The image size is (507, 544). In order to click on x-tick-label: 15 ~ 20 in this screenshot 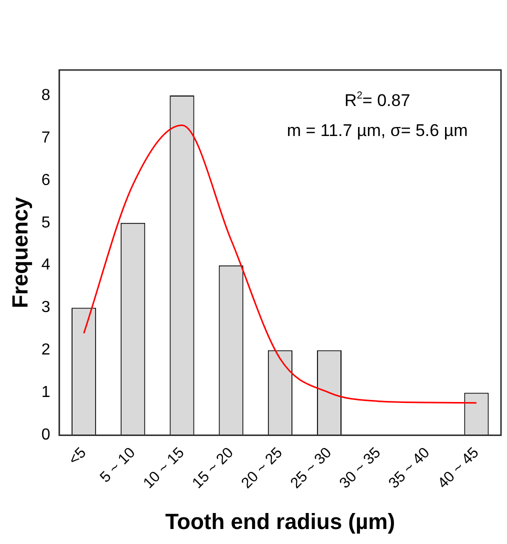, I will do `click(213, 468)`.